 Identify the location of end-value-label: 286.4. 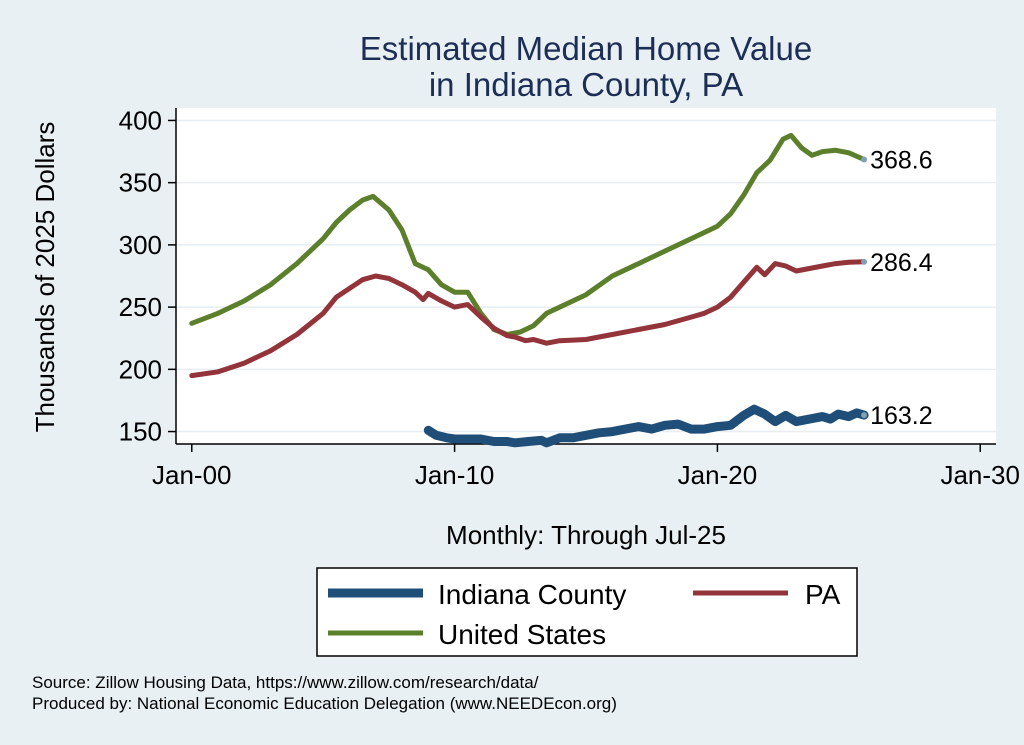
(901, 263).